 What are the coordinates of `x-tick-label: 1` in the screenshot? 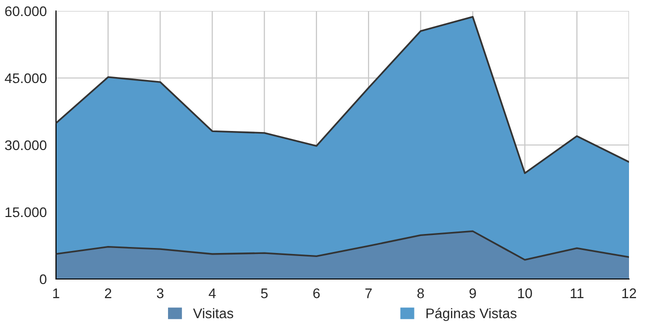 It's located at (56, 293).